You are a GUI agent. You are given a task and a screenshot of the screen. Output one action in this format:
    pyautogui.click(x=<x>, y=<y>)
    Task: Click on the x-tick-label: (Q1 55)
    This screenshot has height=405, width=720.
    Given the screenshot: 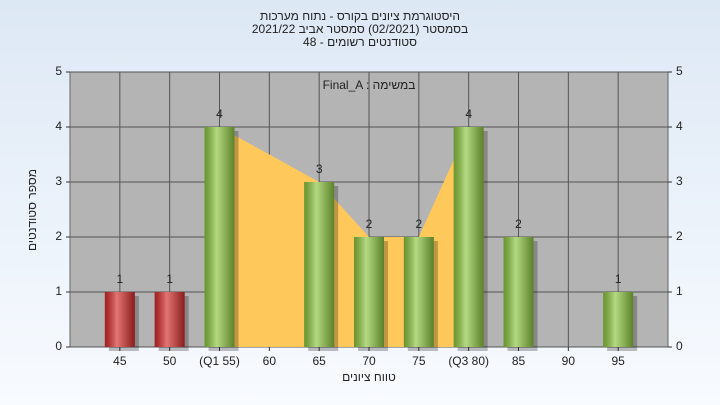 What is the action you would take?
    pyautogui.click(x=219, y=361)
    